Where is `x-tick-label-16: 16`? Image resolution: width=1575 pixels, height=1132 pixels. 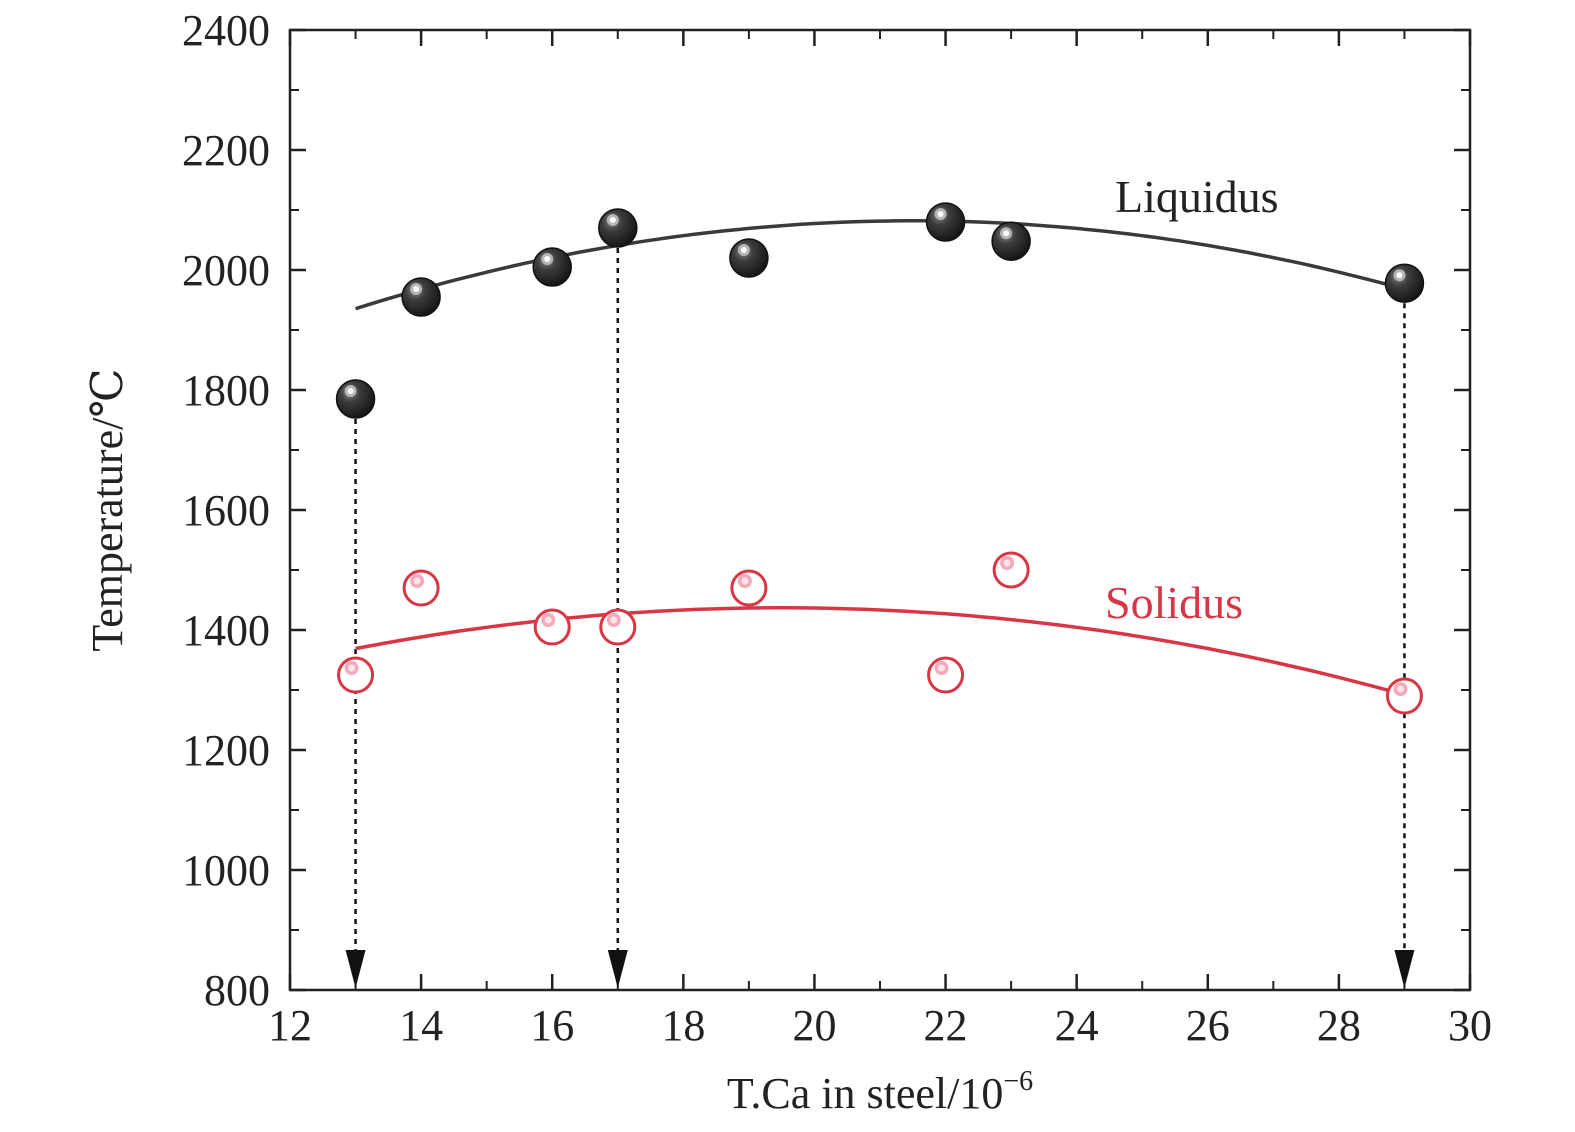
x-tick-label-16: 16 is located at coordinates (552, 1025).